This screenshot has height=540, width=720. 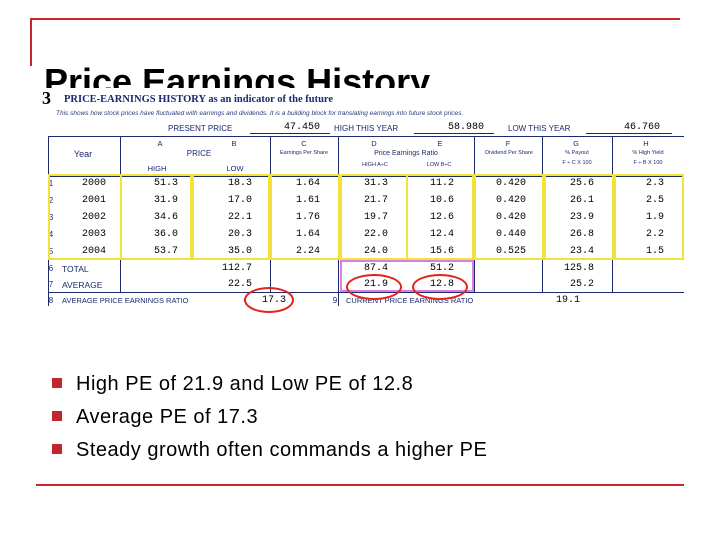 What do you see at coordinates (375, 234) in the screenshot?
I see `pe-high-cell: 22.0` at bounding box center [375, 234].